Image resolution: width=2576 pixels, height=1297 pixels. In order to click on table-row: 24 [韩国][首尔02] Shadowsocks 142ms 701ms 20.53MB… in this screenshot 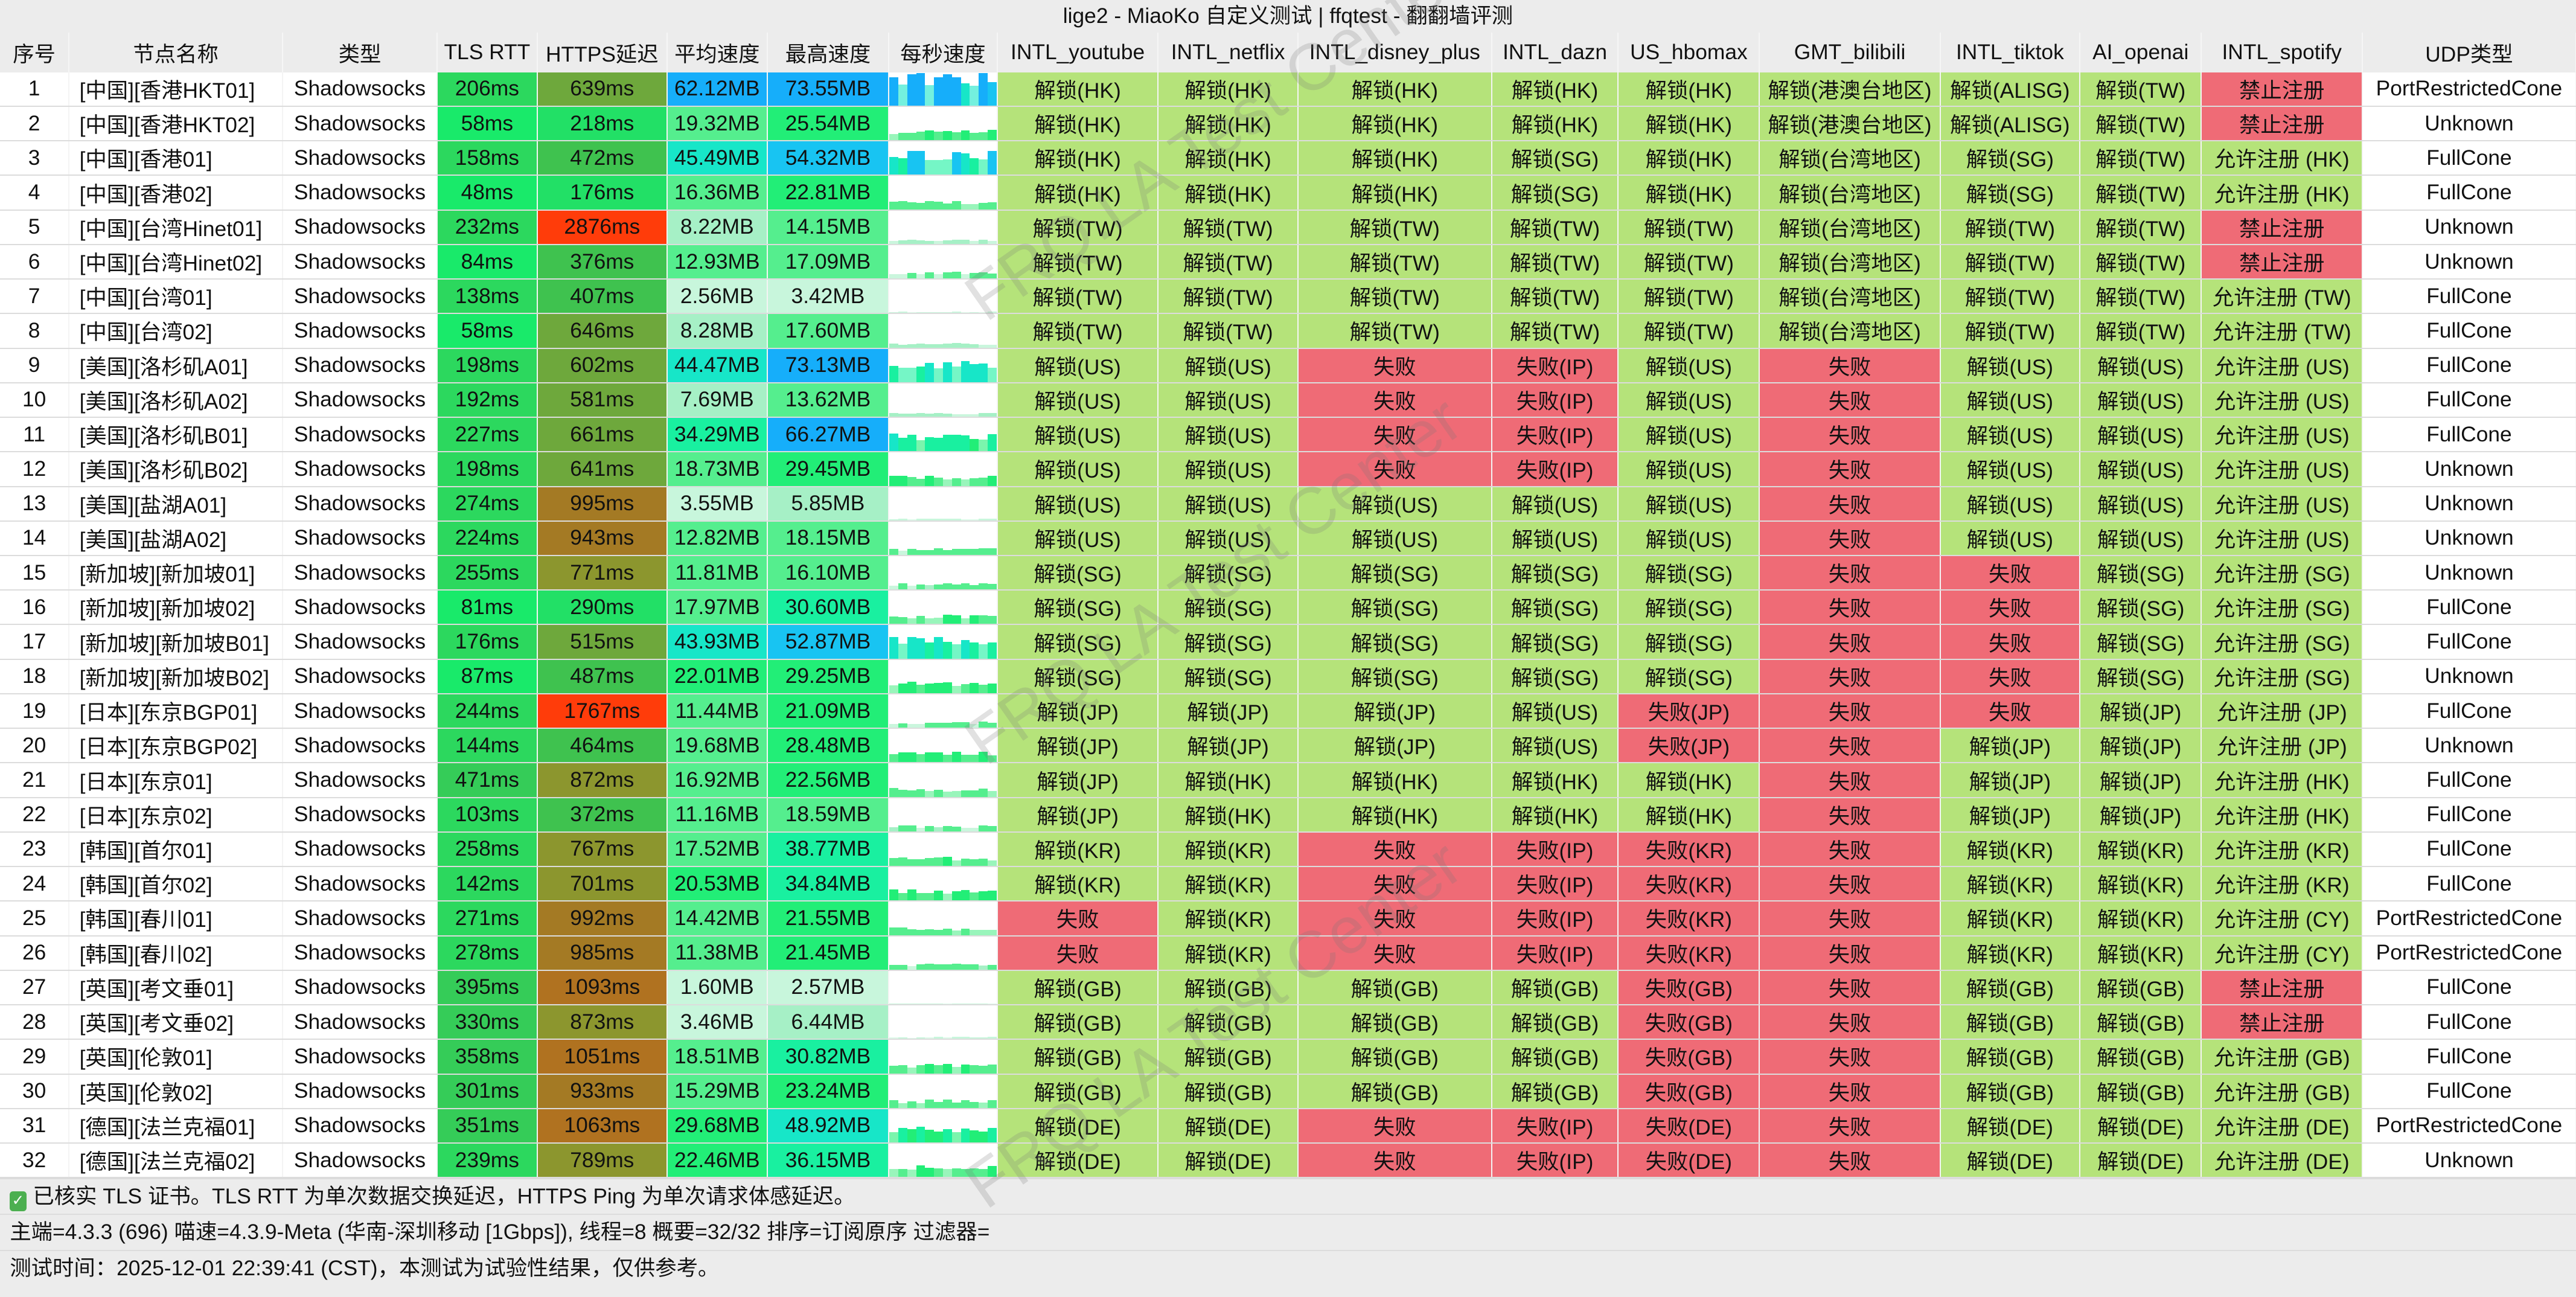, I will do `click(1288, 884)`.